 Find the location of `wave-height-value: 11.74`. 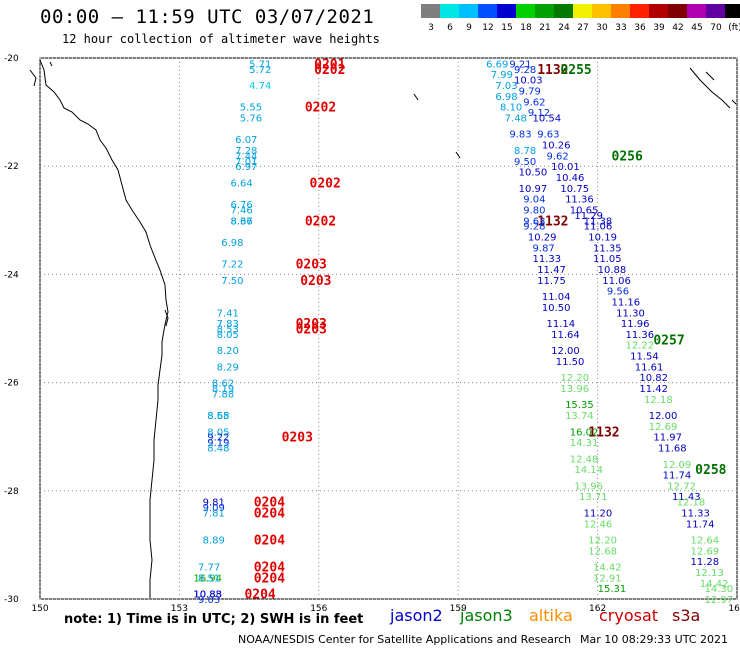

wave-height-value: 11.74 is located at coordinates (677, 476).